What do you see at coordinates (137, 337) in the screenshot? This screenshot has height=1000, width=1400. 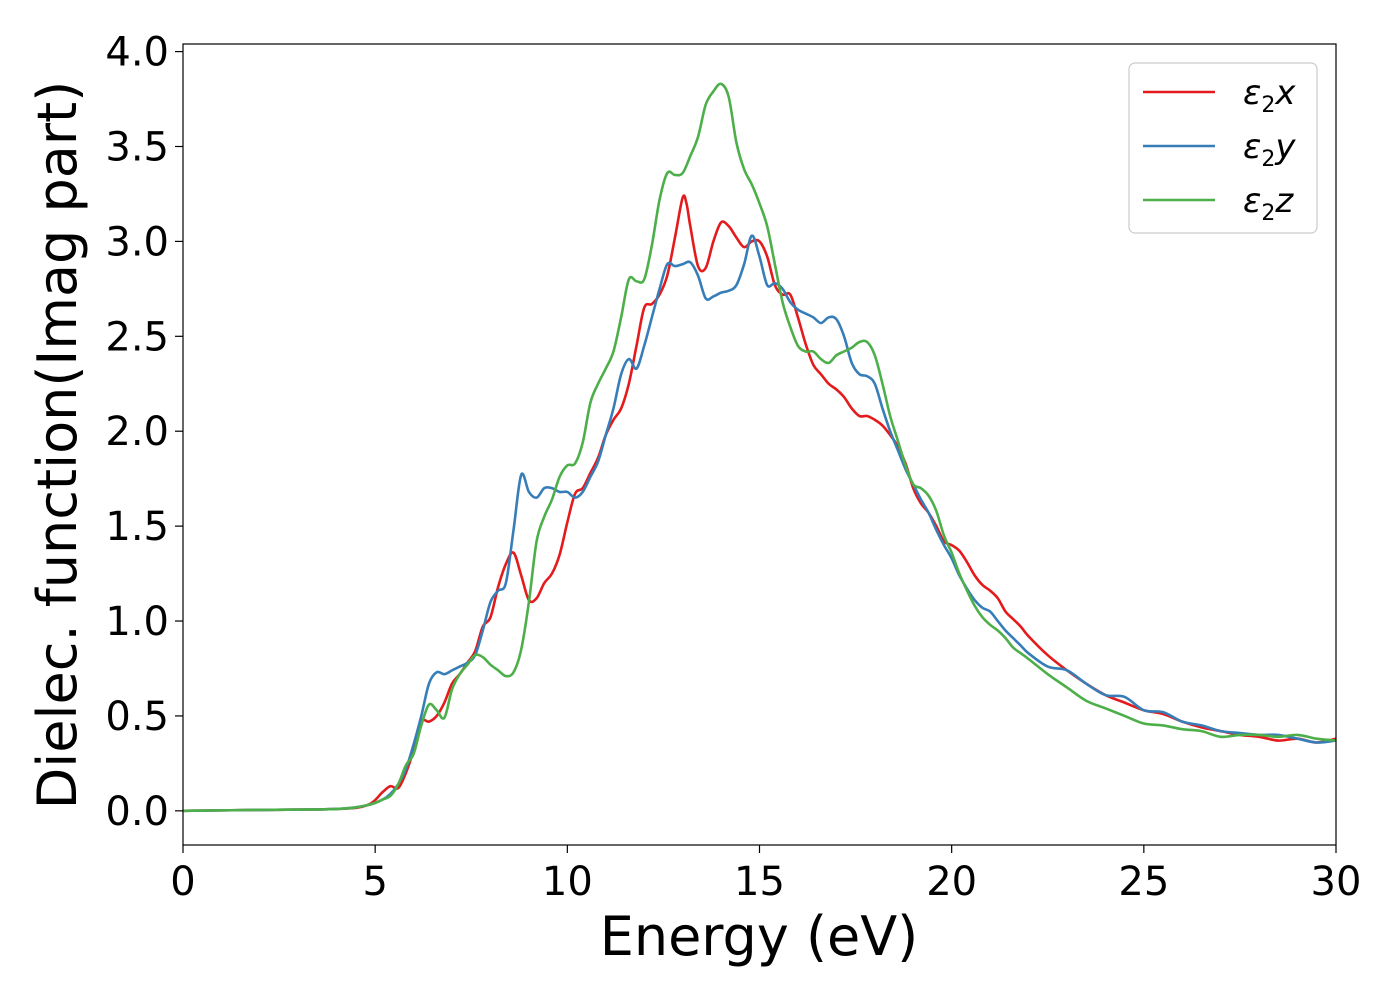 I see `y-tick-label: 2.5` at bounding box center [137, 337].